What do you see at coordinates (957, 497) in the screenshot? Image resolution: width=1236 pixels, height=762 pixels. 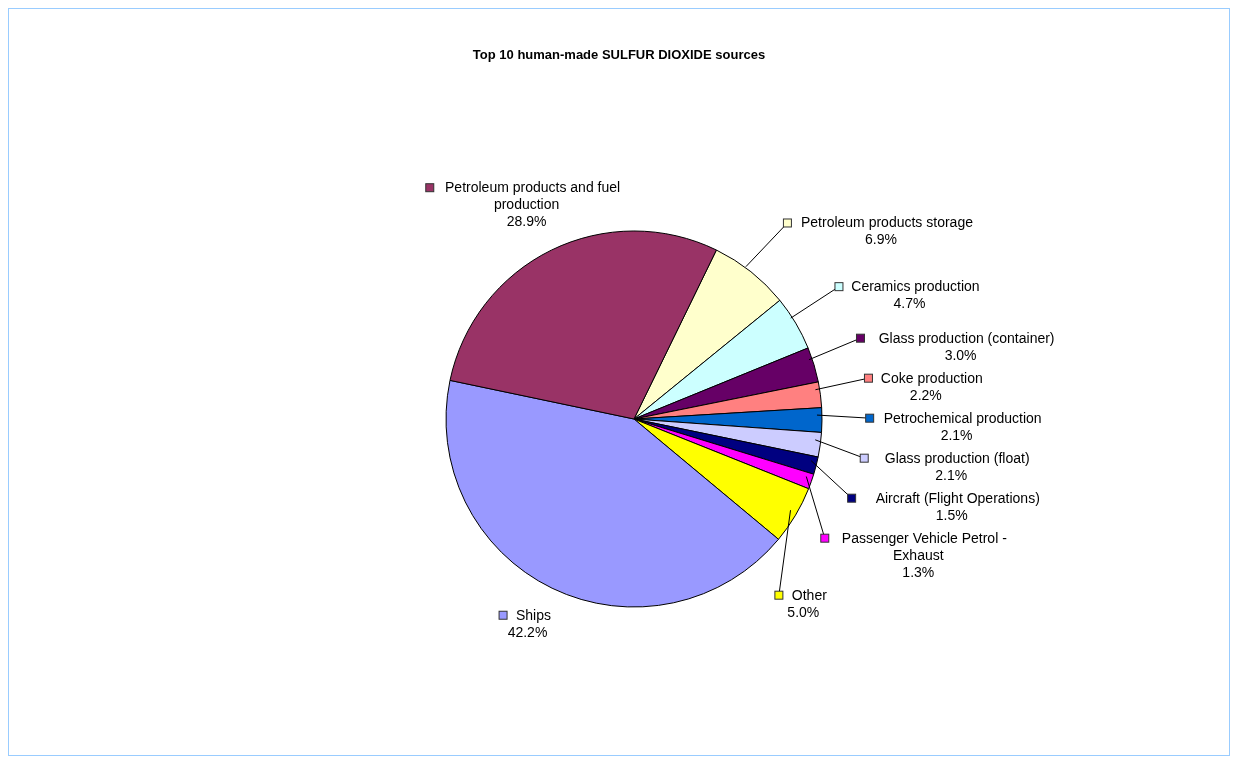 I see `legend-label: Aircraft (Flight Operations)` at bounding box center [957, 497].